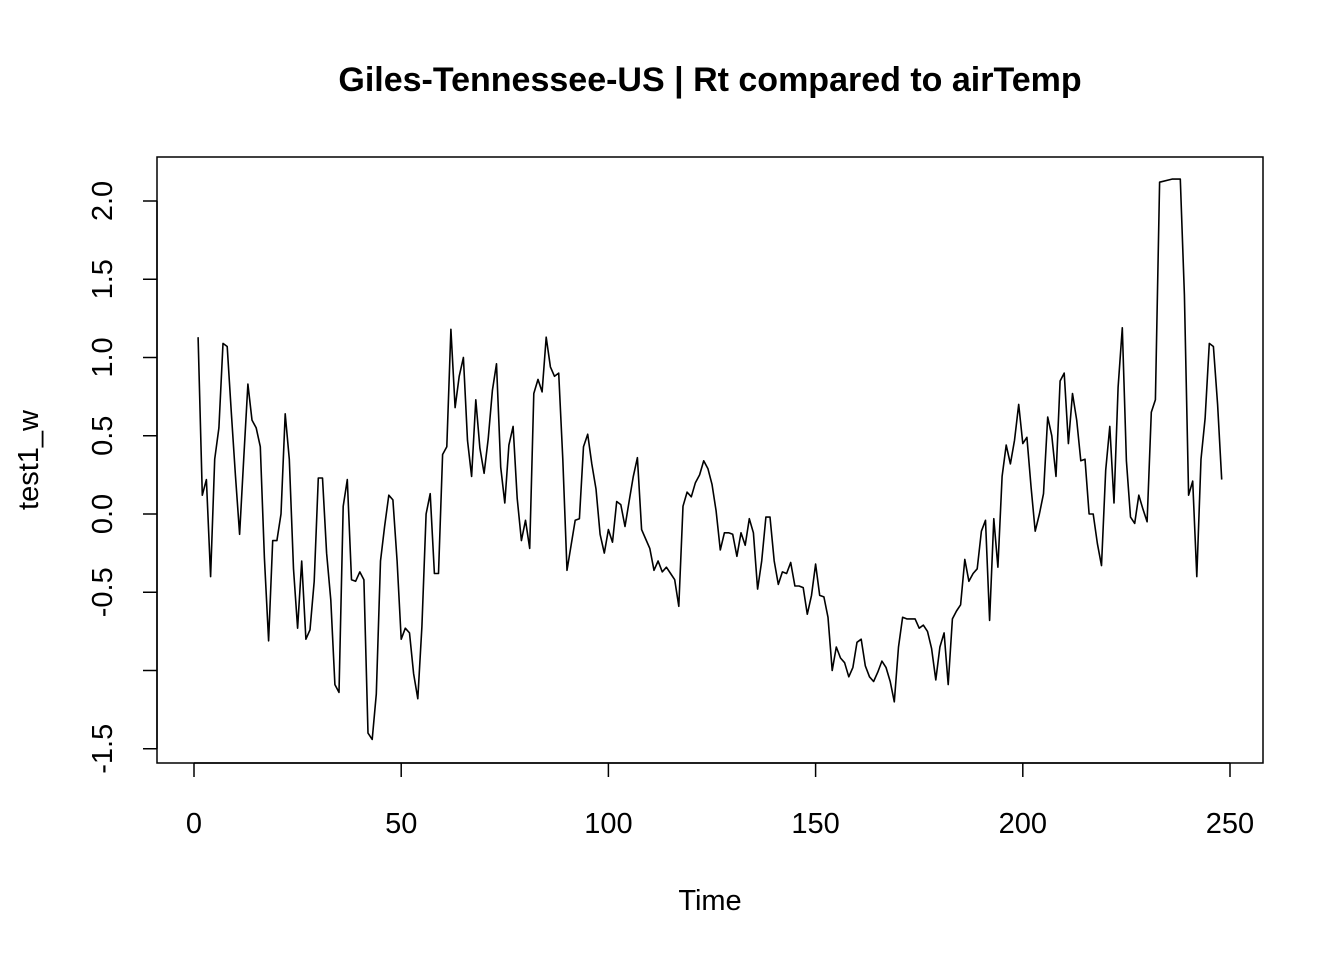 Image resolution: width=1344 pixels, height=960 pixels. What do you see at coordinates (1023, 824) in the screenshot?
I see `x-tick-label: 200` at bounding box center [1023, 824].